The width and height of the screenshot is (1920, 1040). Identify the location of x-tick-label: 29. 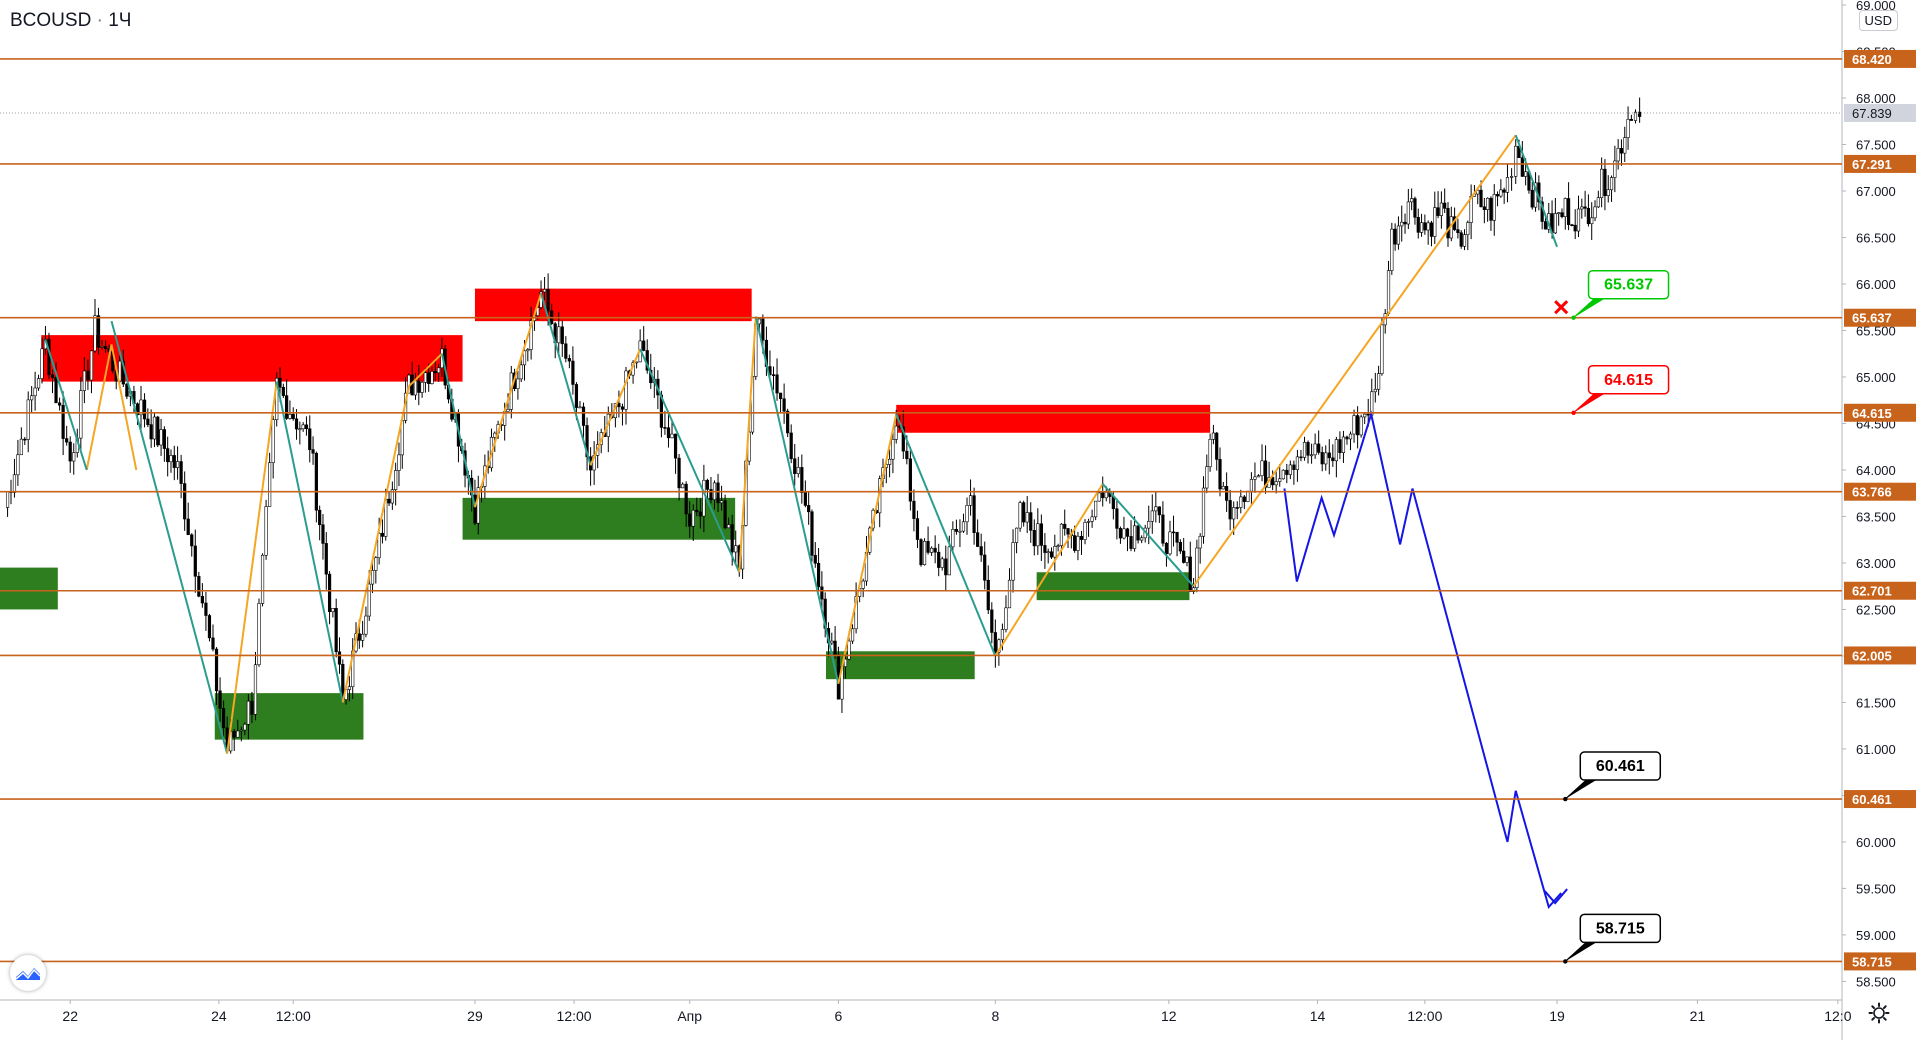
(475, 1016).